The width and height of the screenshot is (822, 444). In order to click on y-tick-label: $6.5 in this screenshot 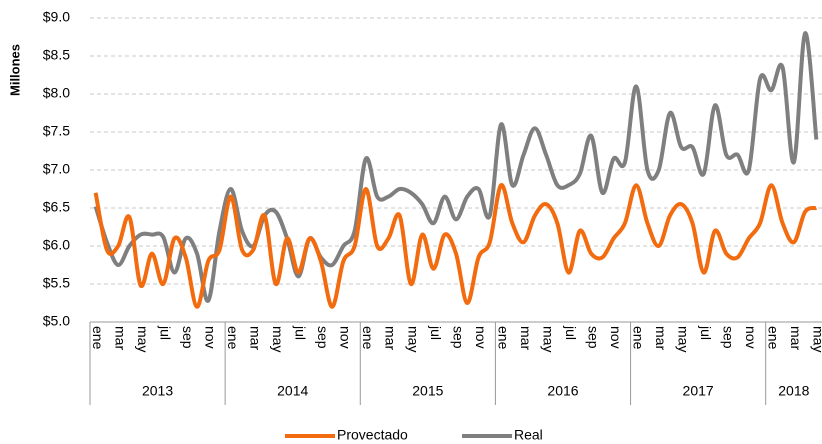, I will do `click(56, 207)`.